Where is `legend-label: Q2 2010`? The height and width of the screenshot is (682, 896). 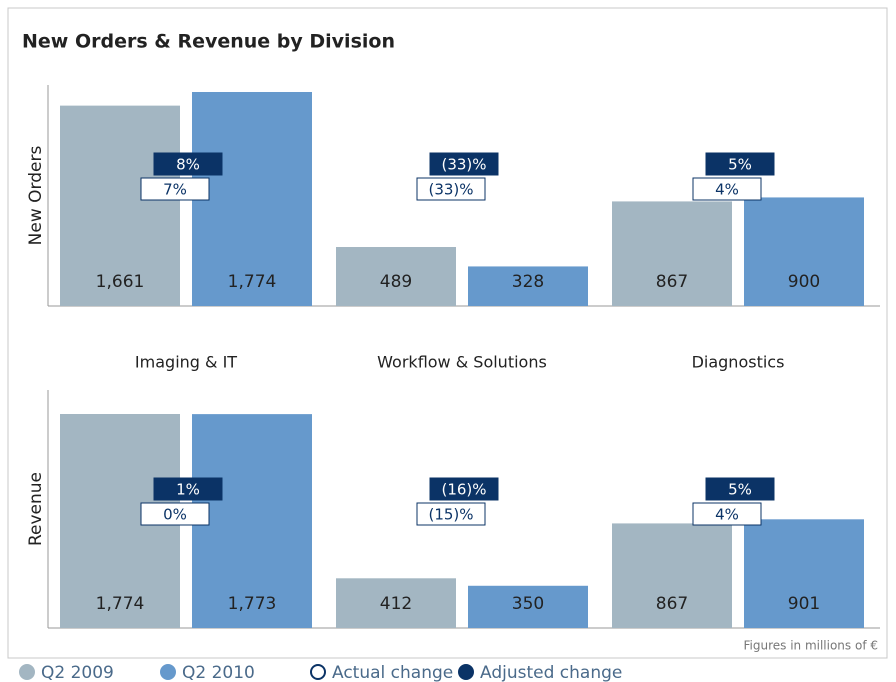 legend-label: Q2 2010 is located at coordinates (218, 672).